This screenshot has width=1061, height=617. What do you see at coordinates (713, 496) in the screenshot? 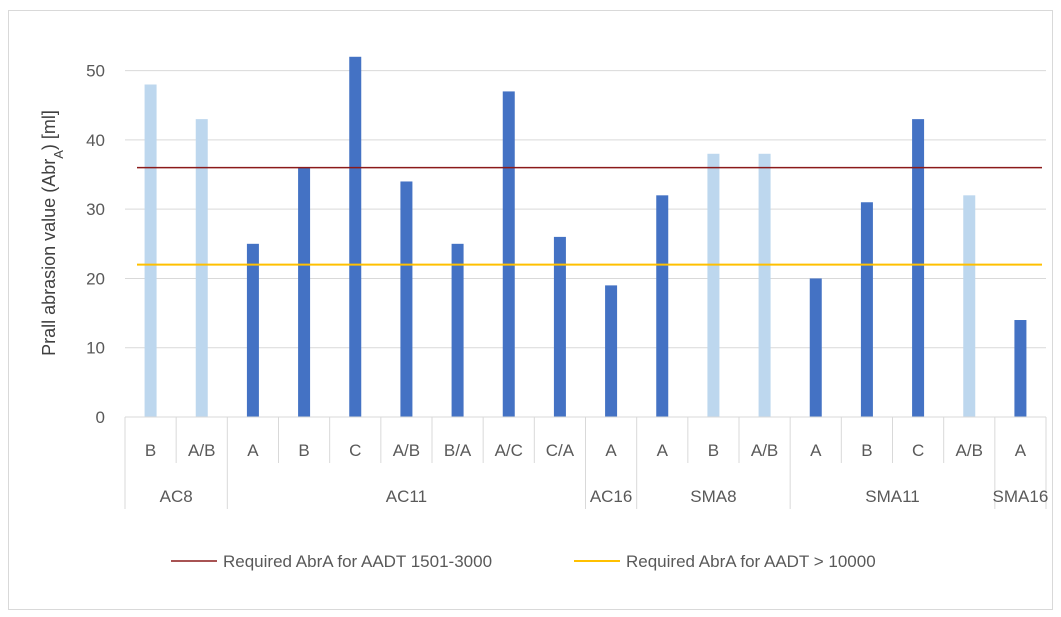
I see `x-group-label: SMA8` at bounding box center [713, 496].